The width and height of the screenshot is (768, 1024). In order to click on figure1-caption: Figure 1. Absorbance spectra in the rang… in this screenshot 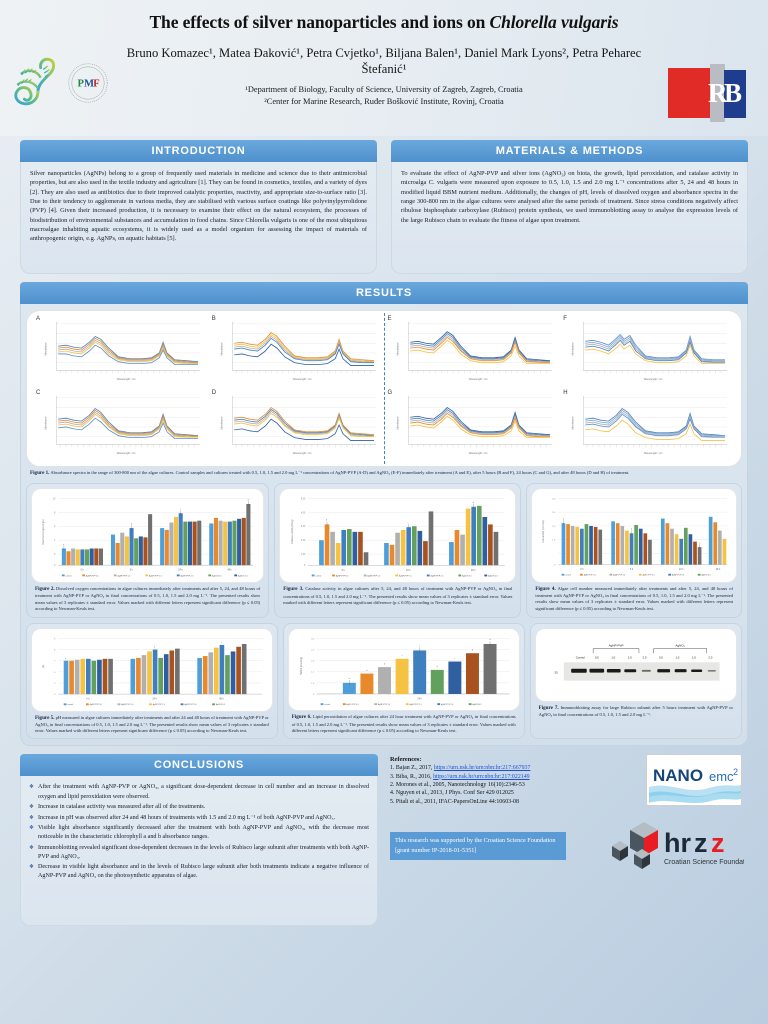, I will do `click(384, 472)`.